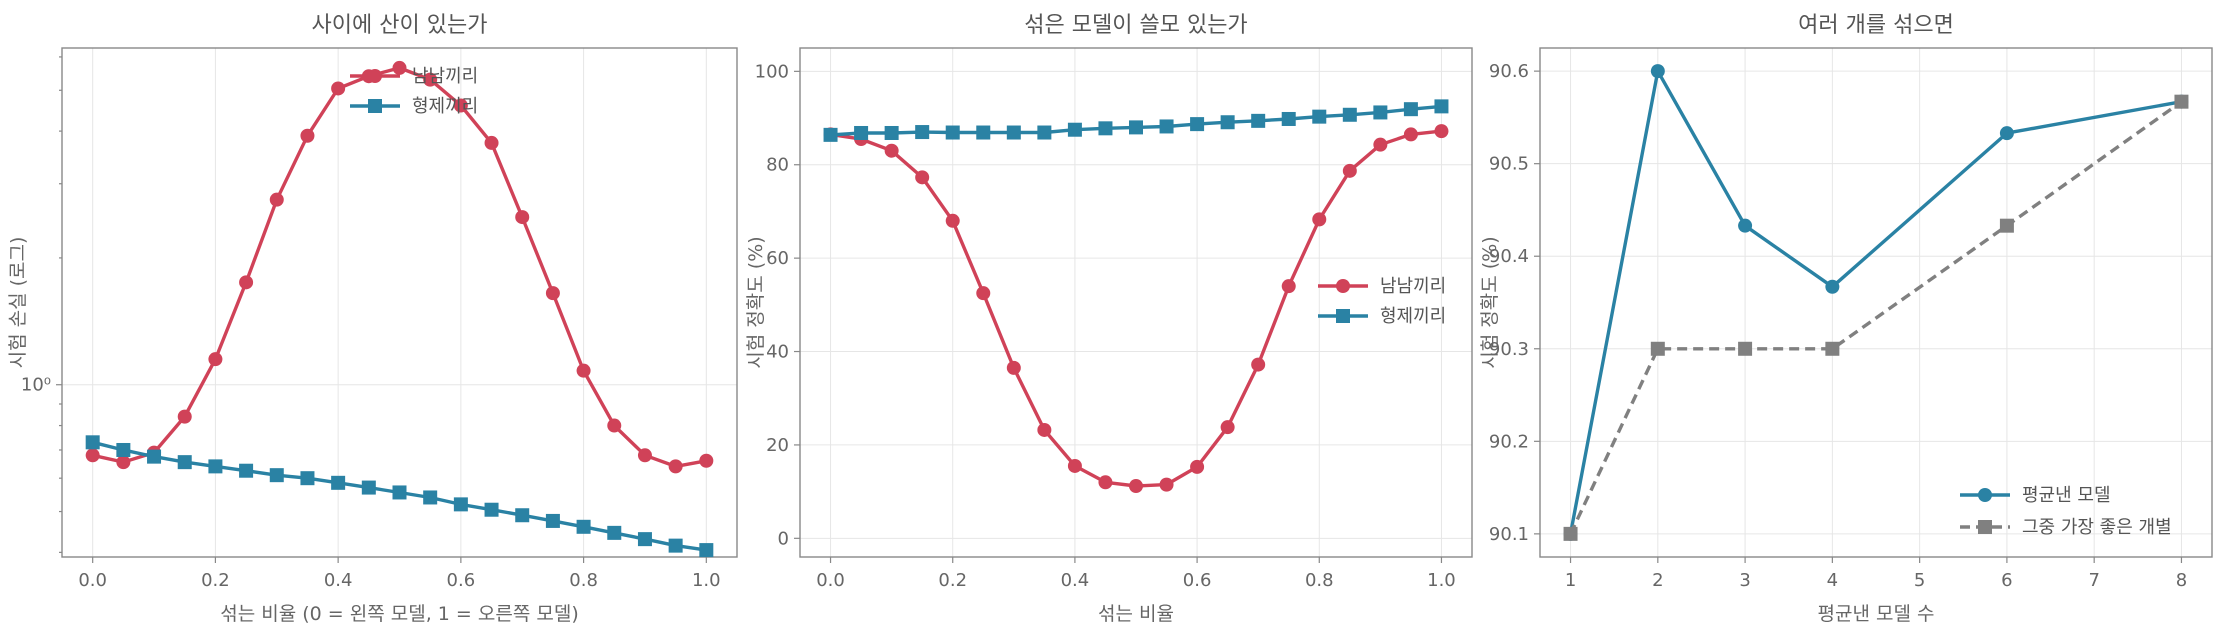  I want to click on y-tick-label: 60, so click(777, 258).